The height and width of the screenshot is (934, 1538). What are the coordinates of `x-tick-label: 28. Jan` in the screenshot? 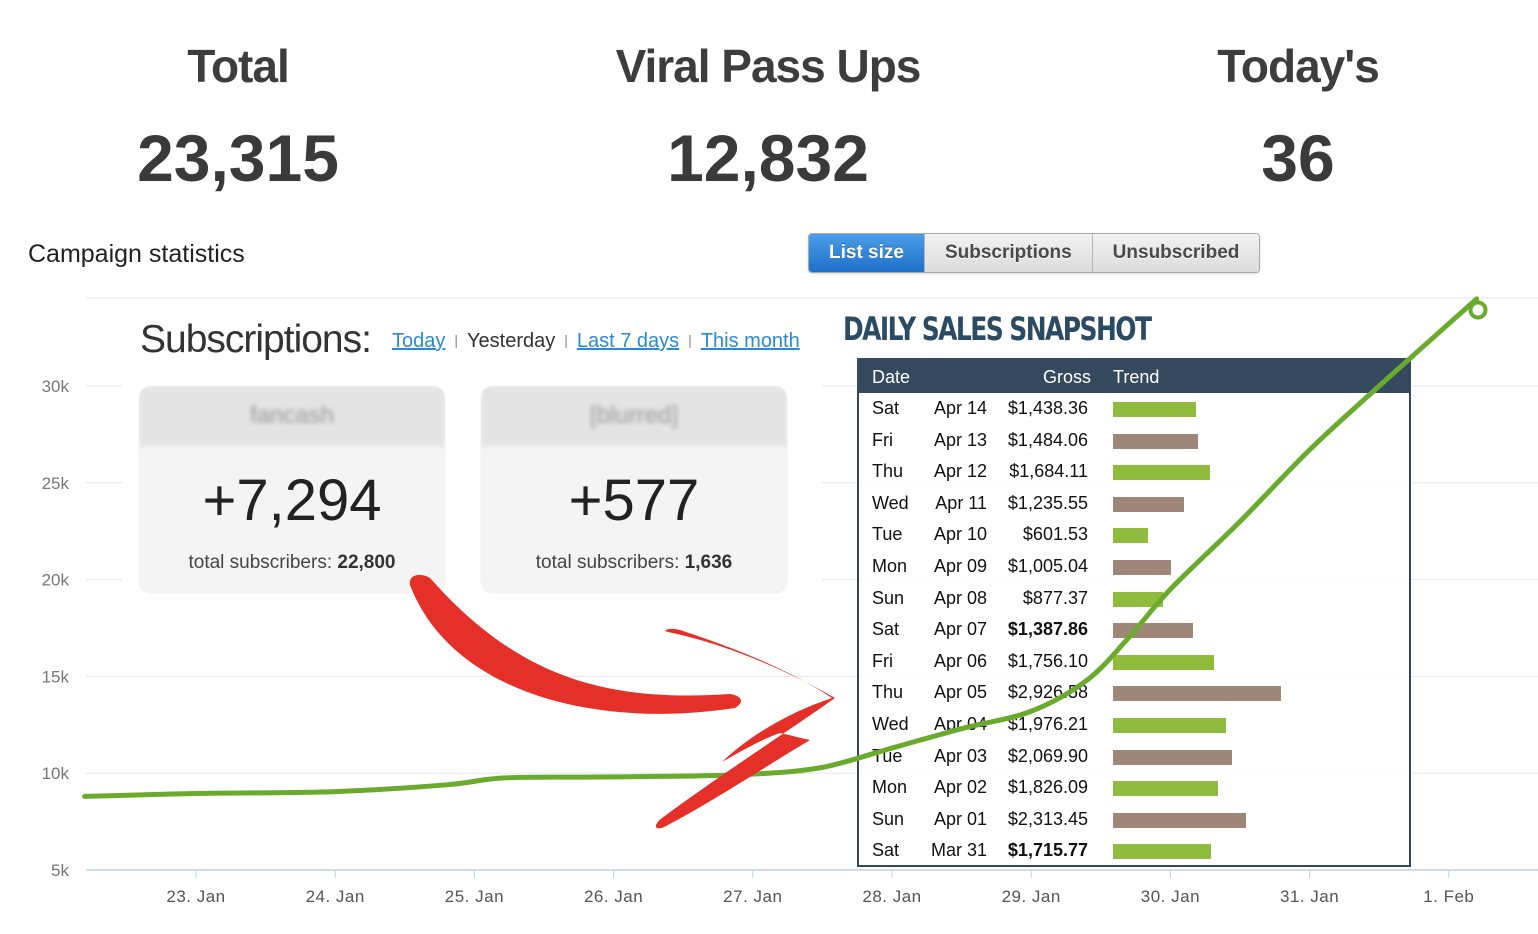 It's located at (891, 896).